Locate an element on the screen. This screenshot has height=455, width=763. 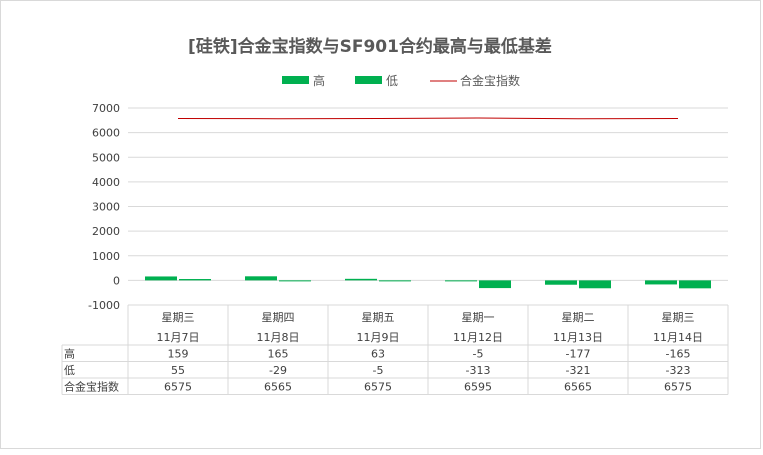
legend-label: 高 is located at coordinates (319, 80).